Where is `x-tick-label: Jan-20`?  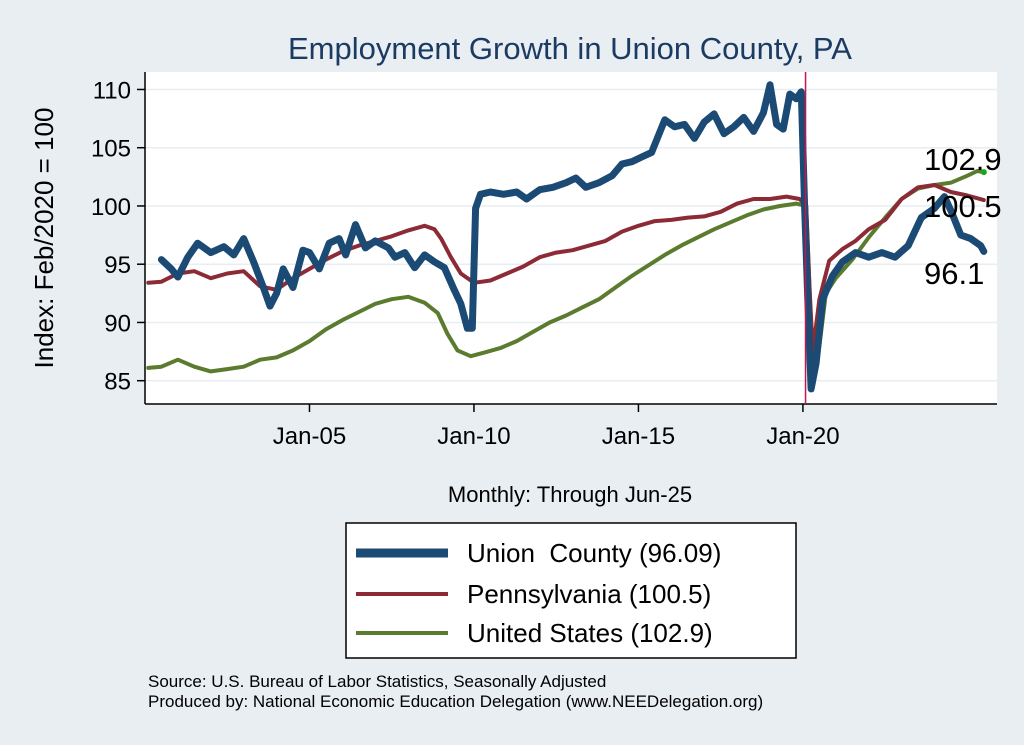 x-tick-label: Jan-20 is located at coordinates (802, 436).